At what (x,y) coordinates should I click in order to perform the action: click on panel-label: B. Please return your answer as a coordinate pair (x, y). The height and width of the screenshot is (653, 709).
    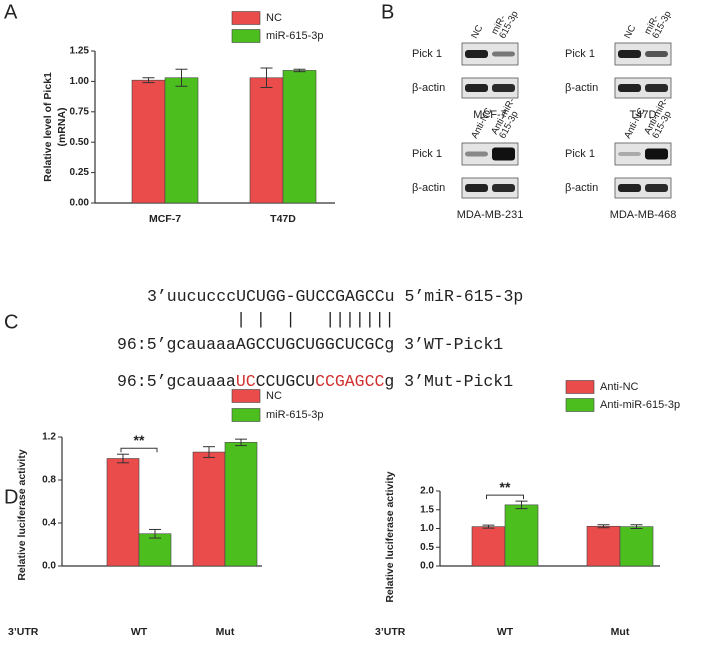
    Looking at the image, I should click on (387, 12).